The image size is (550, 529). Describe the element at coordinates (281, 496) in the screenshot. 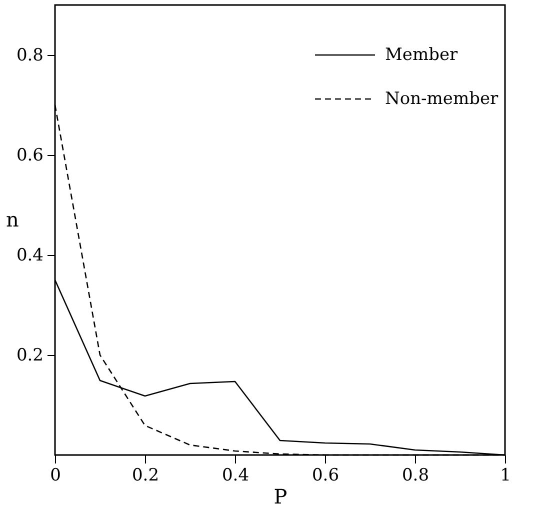

I see `x-axis-title: P` at that location.